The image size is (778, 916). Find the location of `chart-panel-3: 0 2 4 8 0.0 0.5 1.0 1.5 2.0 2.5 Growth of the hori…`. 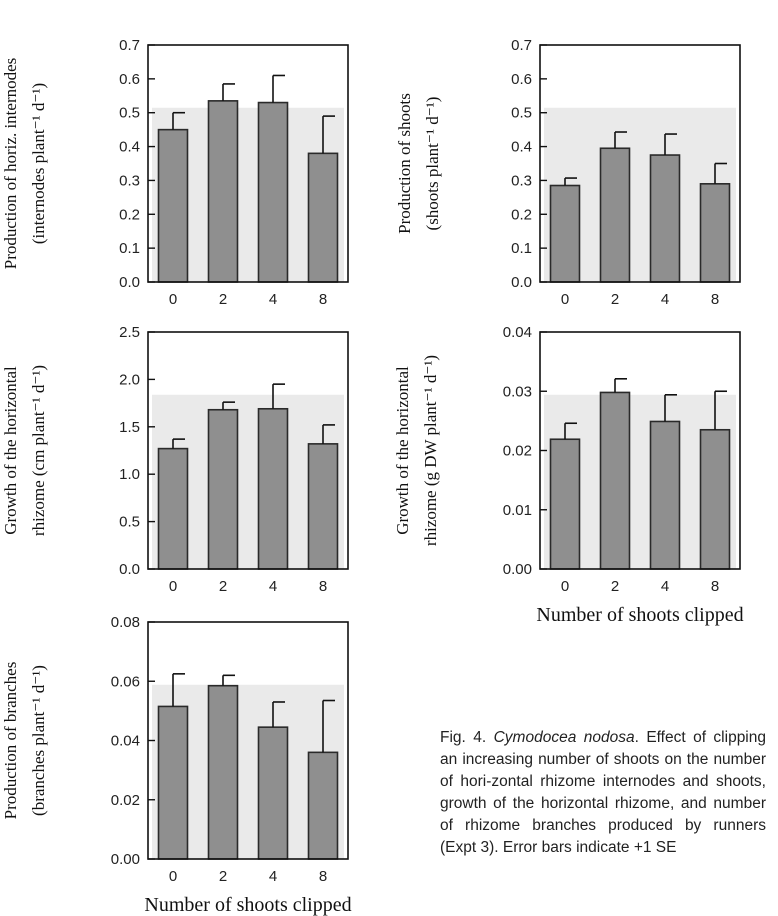

chart-panel-3: 0 2 4 8 0.0 0.5 1.0 1.5 2.0 2.5 Growth of the hori… is located at coordinates (175, 459).